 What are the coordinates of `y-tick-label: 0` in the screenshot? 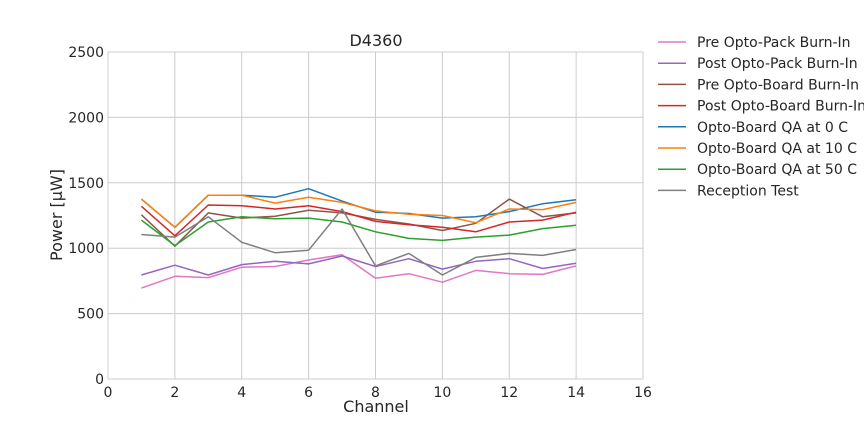 It's located at (99, 380).